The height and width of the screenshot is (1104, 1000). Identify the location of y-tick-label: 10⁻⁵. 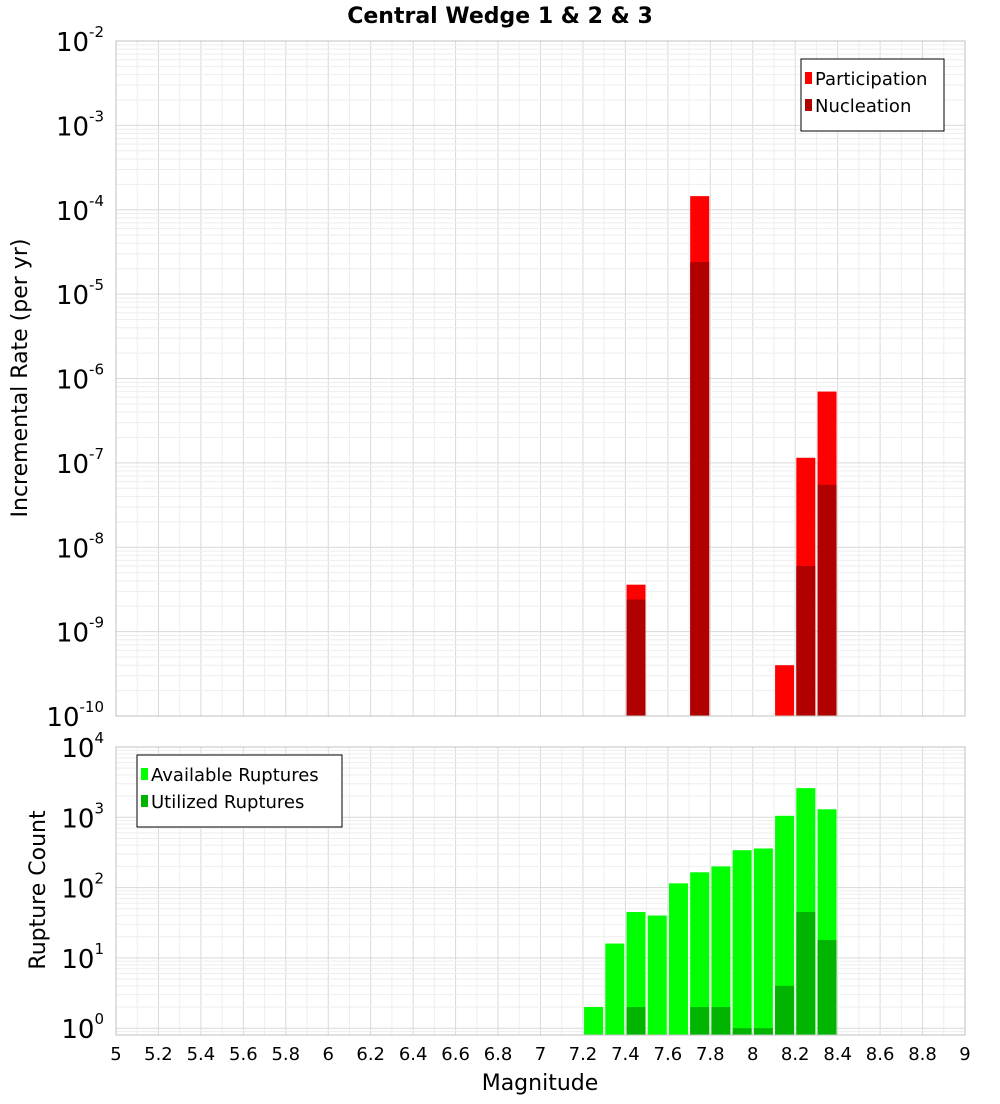
(80, 293).